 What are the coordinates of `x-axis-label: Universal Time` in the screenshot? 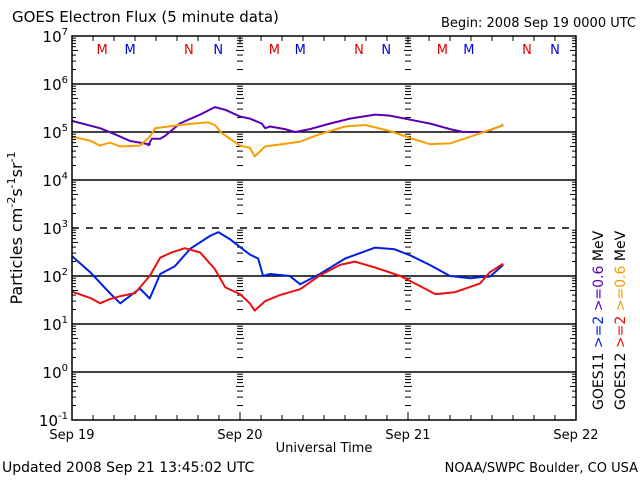 It's located at (324, 448).